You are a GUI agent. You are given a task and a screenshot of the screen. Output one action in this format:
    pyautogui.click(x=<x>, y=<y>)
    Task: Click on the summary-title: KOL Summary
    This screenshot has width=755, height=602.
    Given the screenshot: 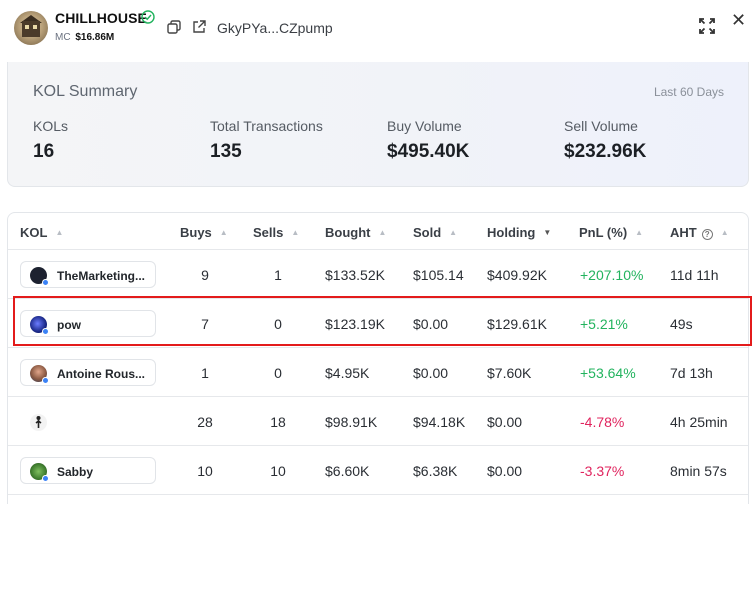 What is the action you would take?
    pyautogui.click(x=85, y=91)
    